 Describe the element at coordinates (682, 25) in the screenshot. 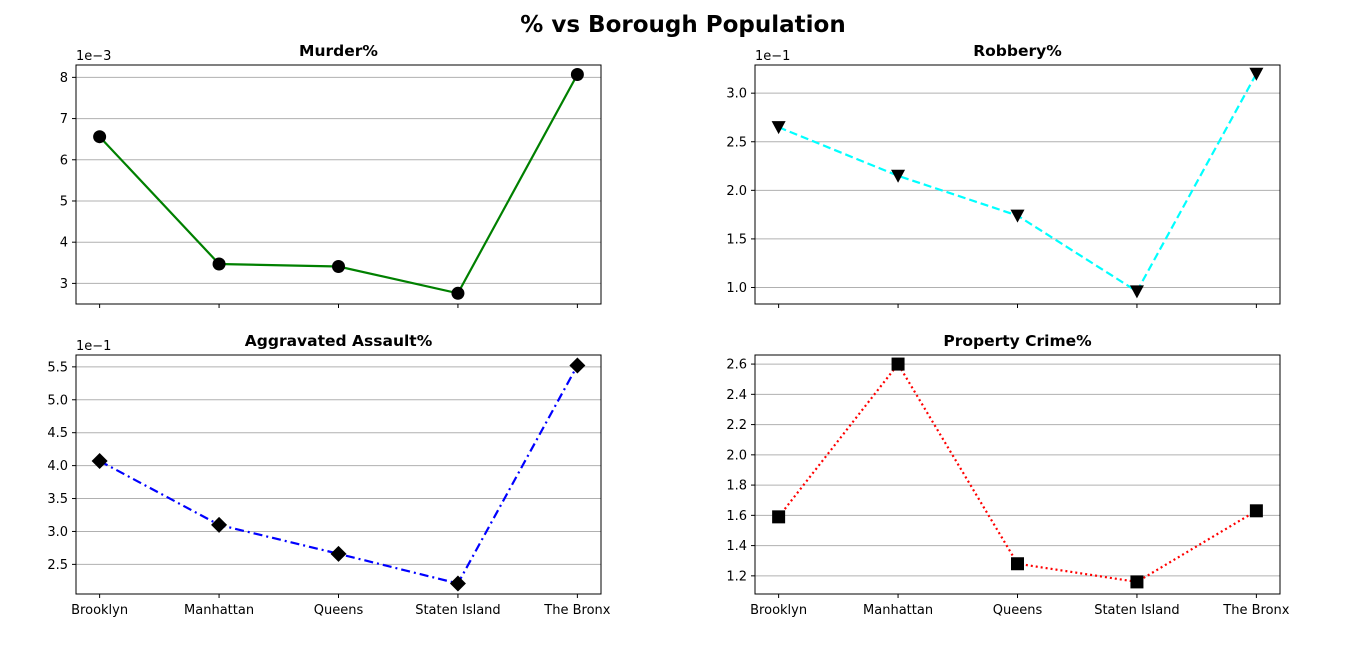

I see `figure-title: % vs Borough Population` at that location.